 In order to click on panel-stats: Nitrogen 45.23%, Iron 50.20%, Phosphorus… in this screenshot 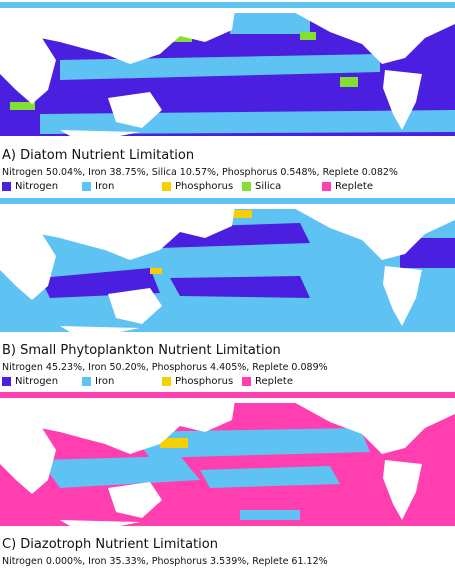, I will do `click(165, 367)`.